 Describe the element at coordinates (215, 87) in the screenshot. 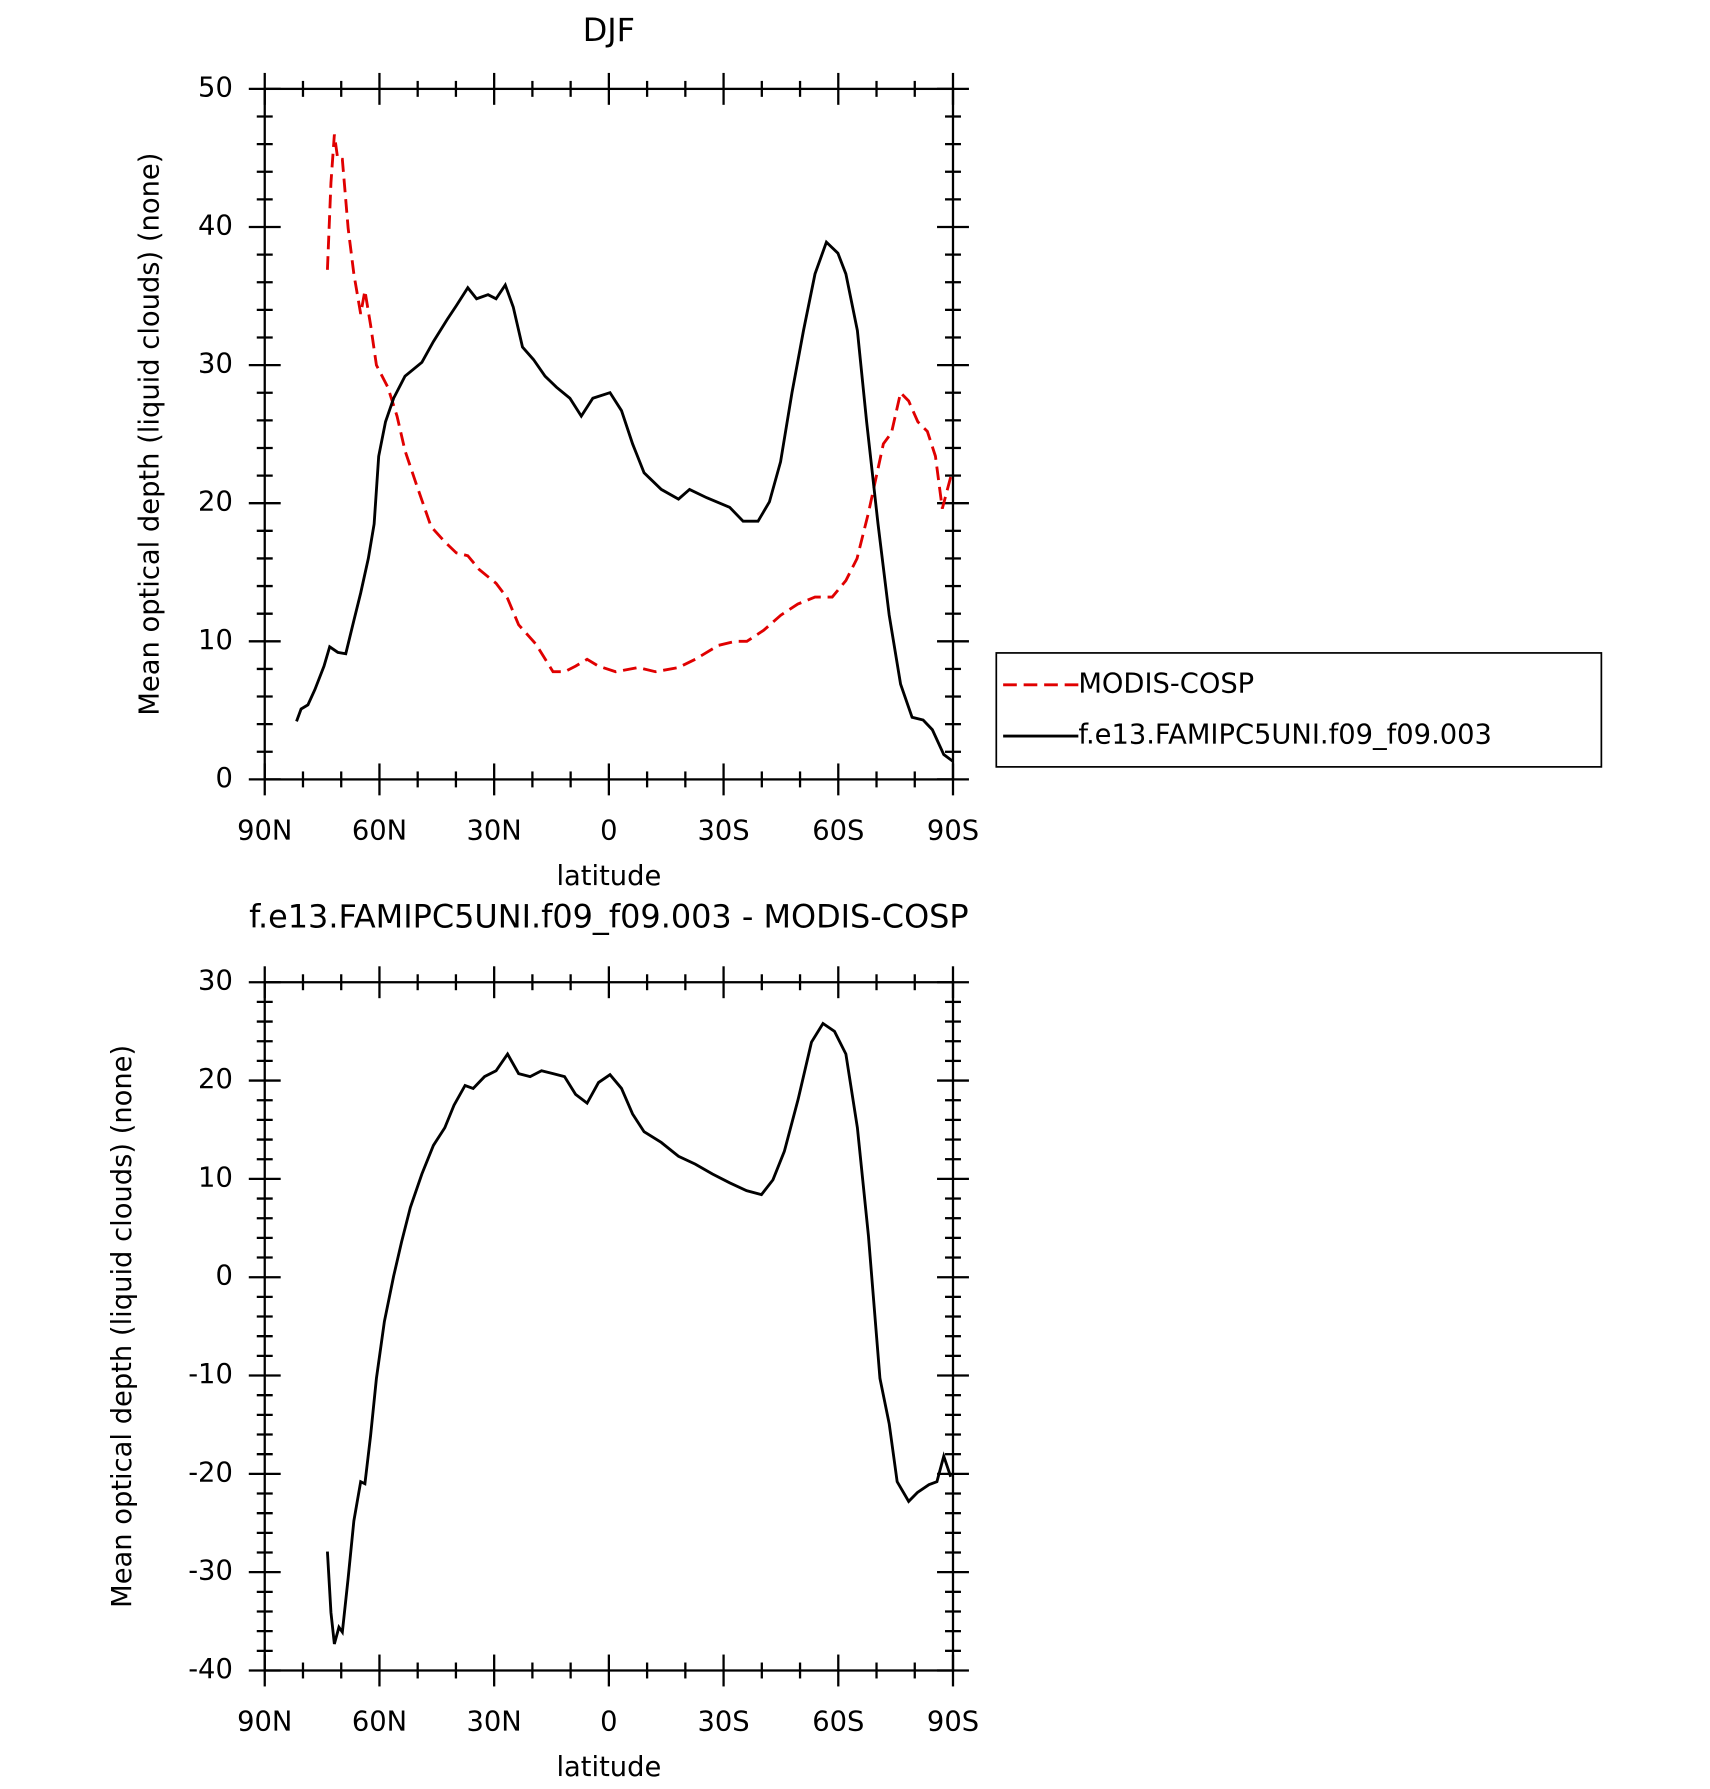

I see `y-tick-label: 50` at that location.